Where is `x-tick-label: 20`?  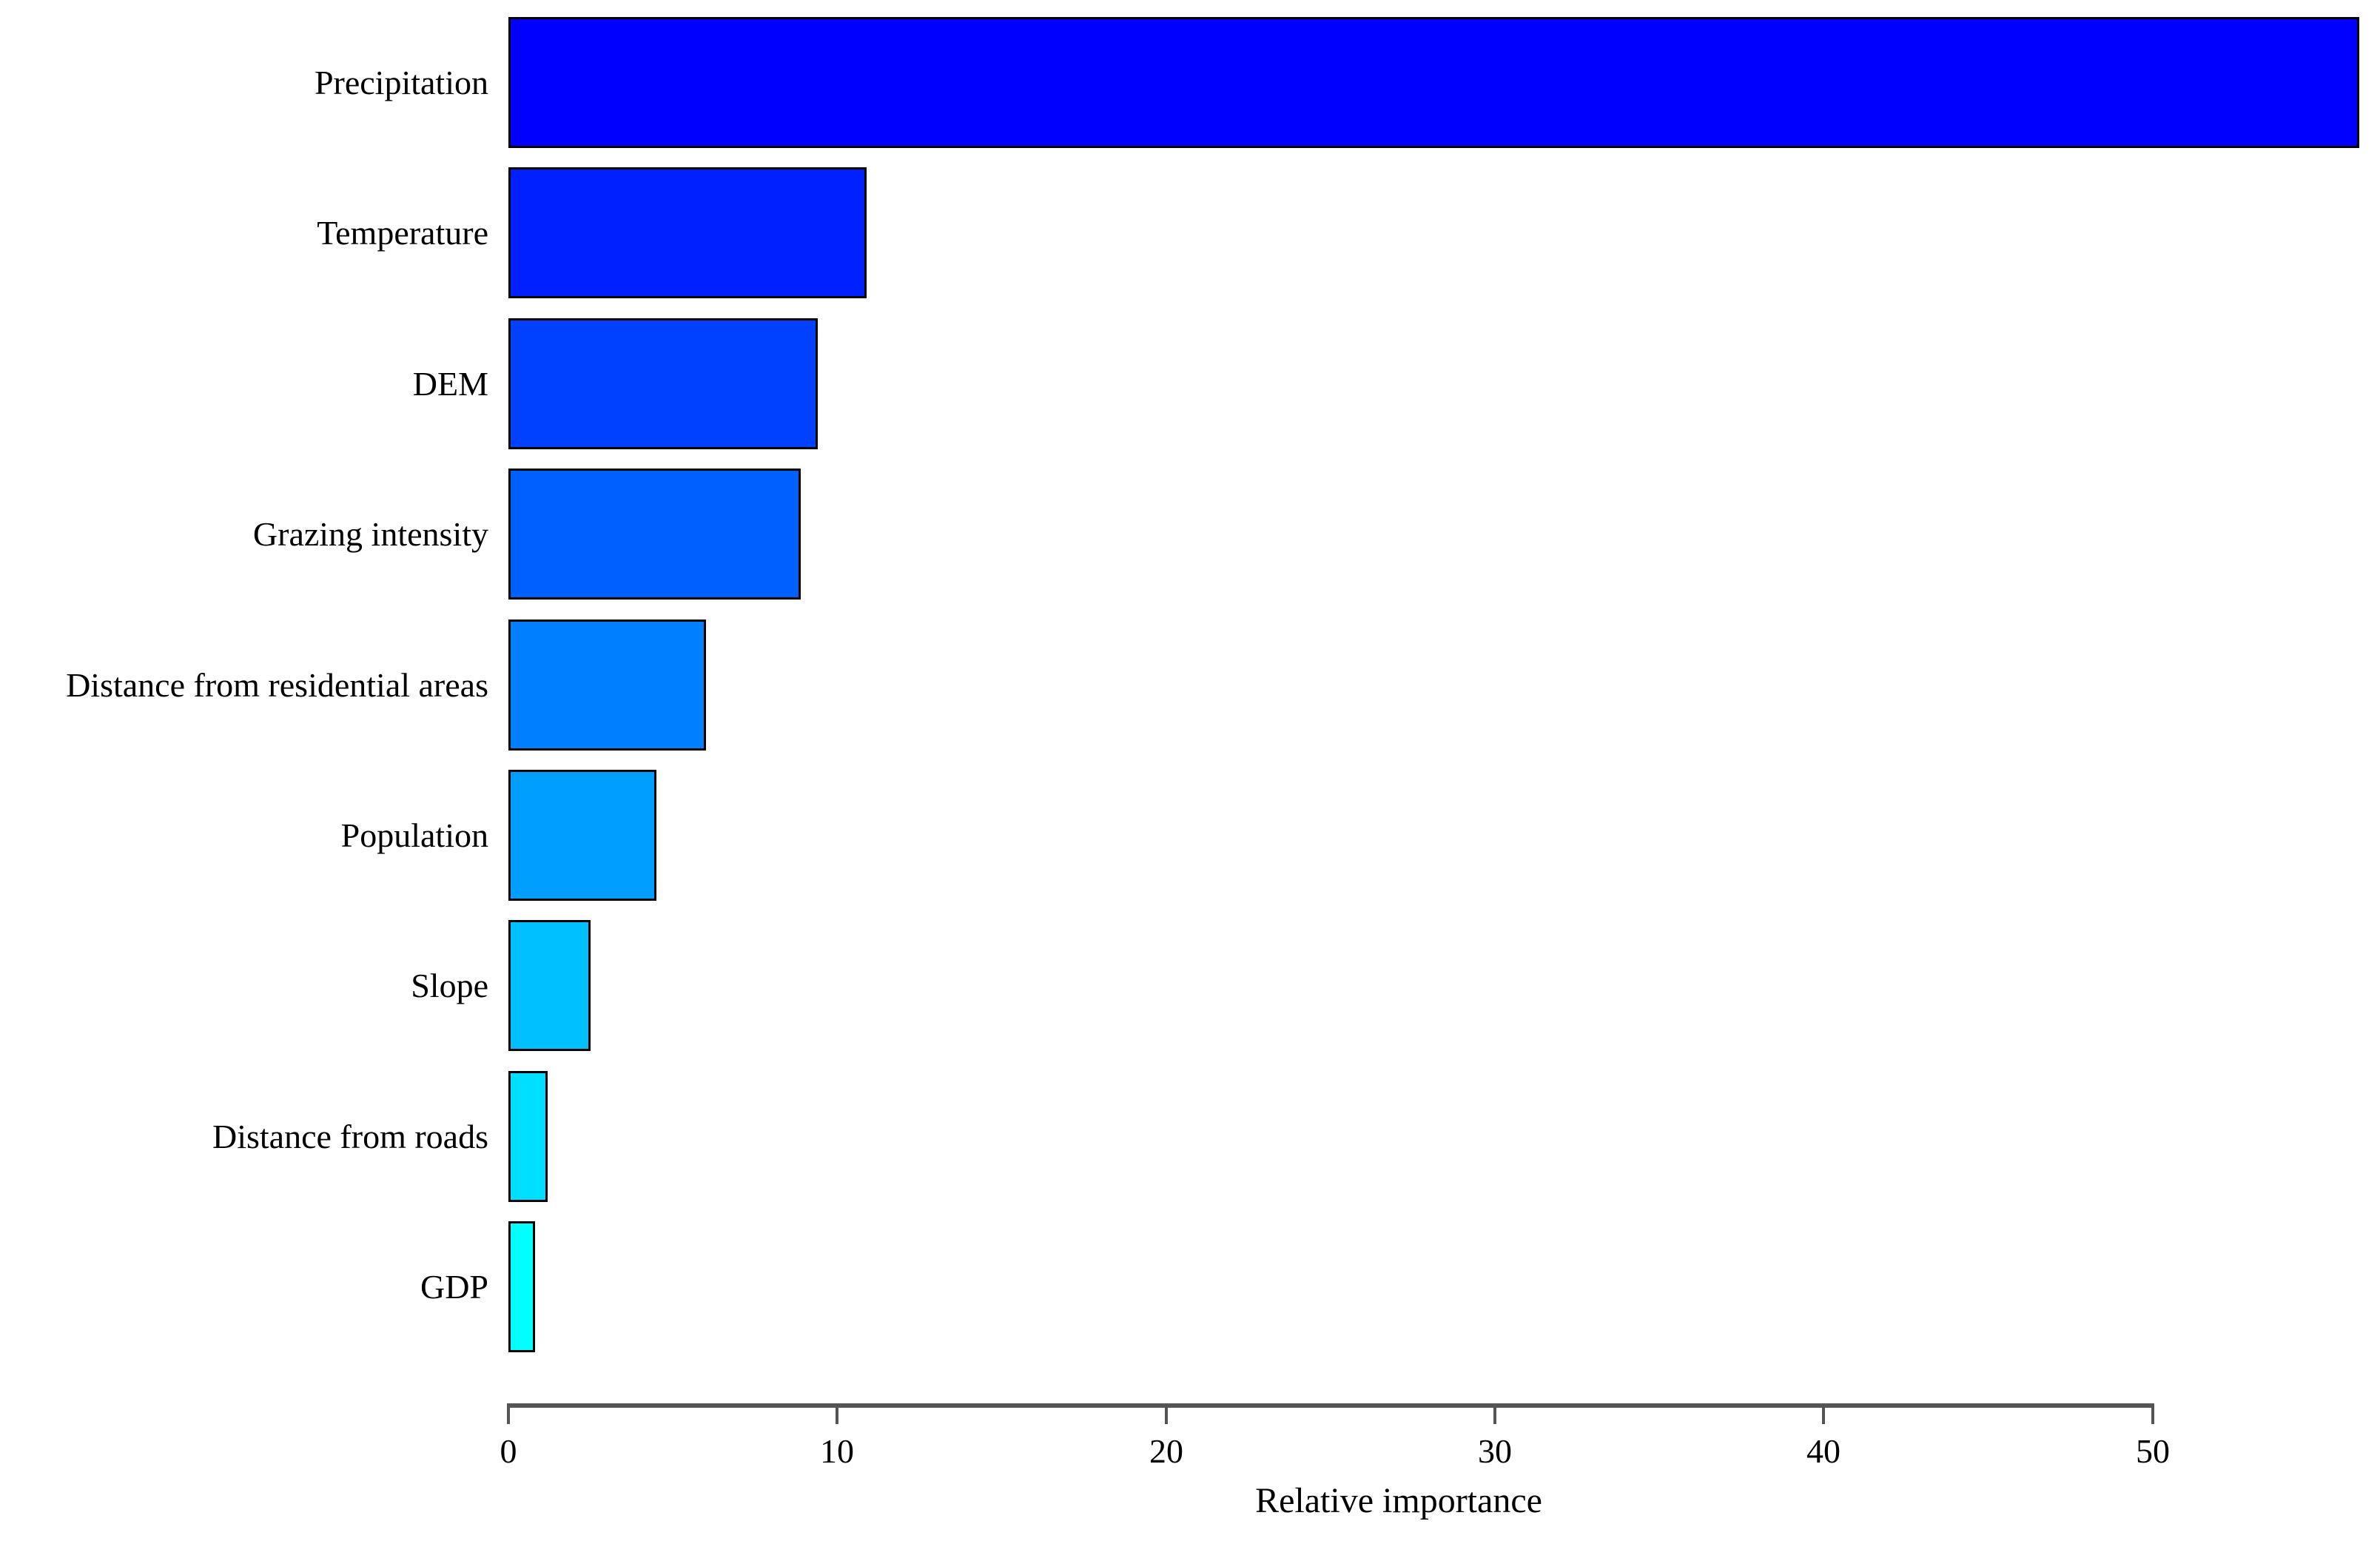
x-tick-label: 20 is located at coordinates (1166, 1451).